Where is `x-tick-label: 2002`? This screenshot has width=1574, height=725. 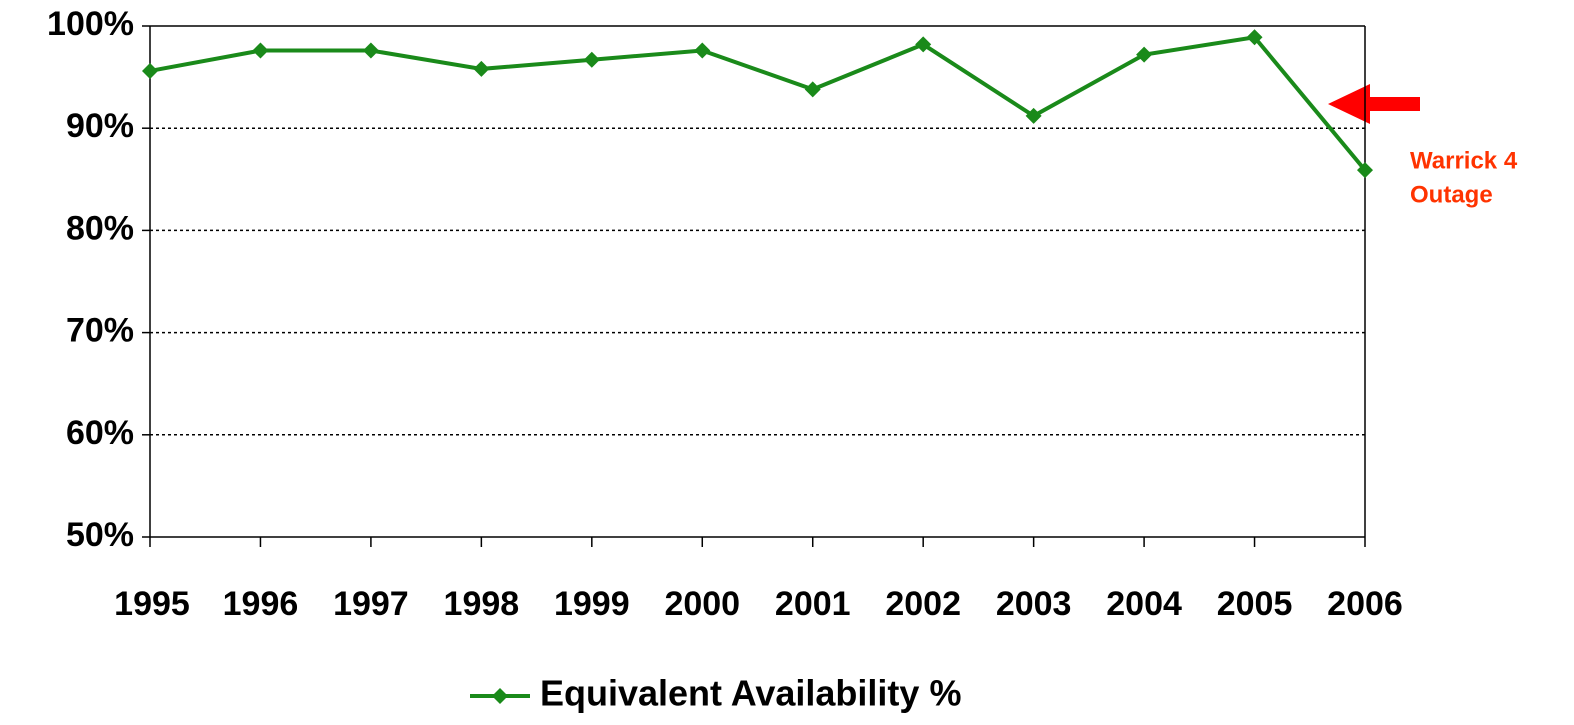
x-tick-label: 2002 is located at coordinates (923, 604).